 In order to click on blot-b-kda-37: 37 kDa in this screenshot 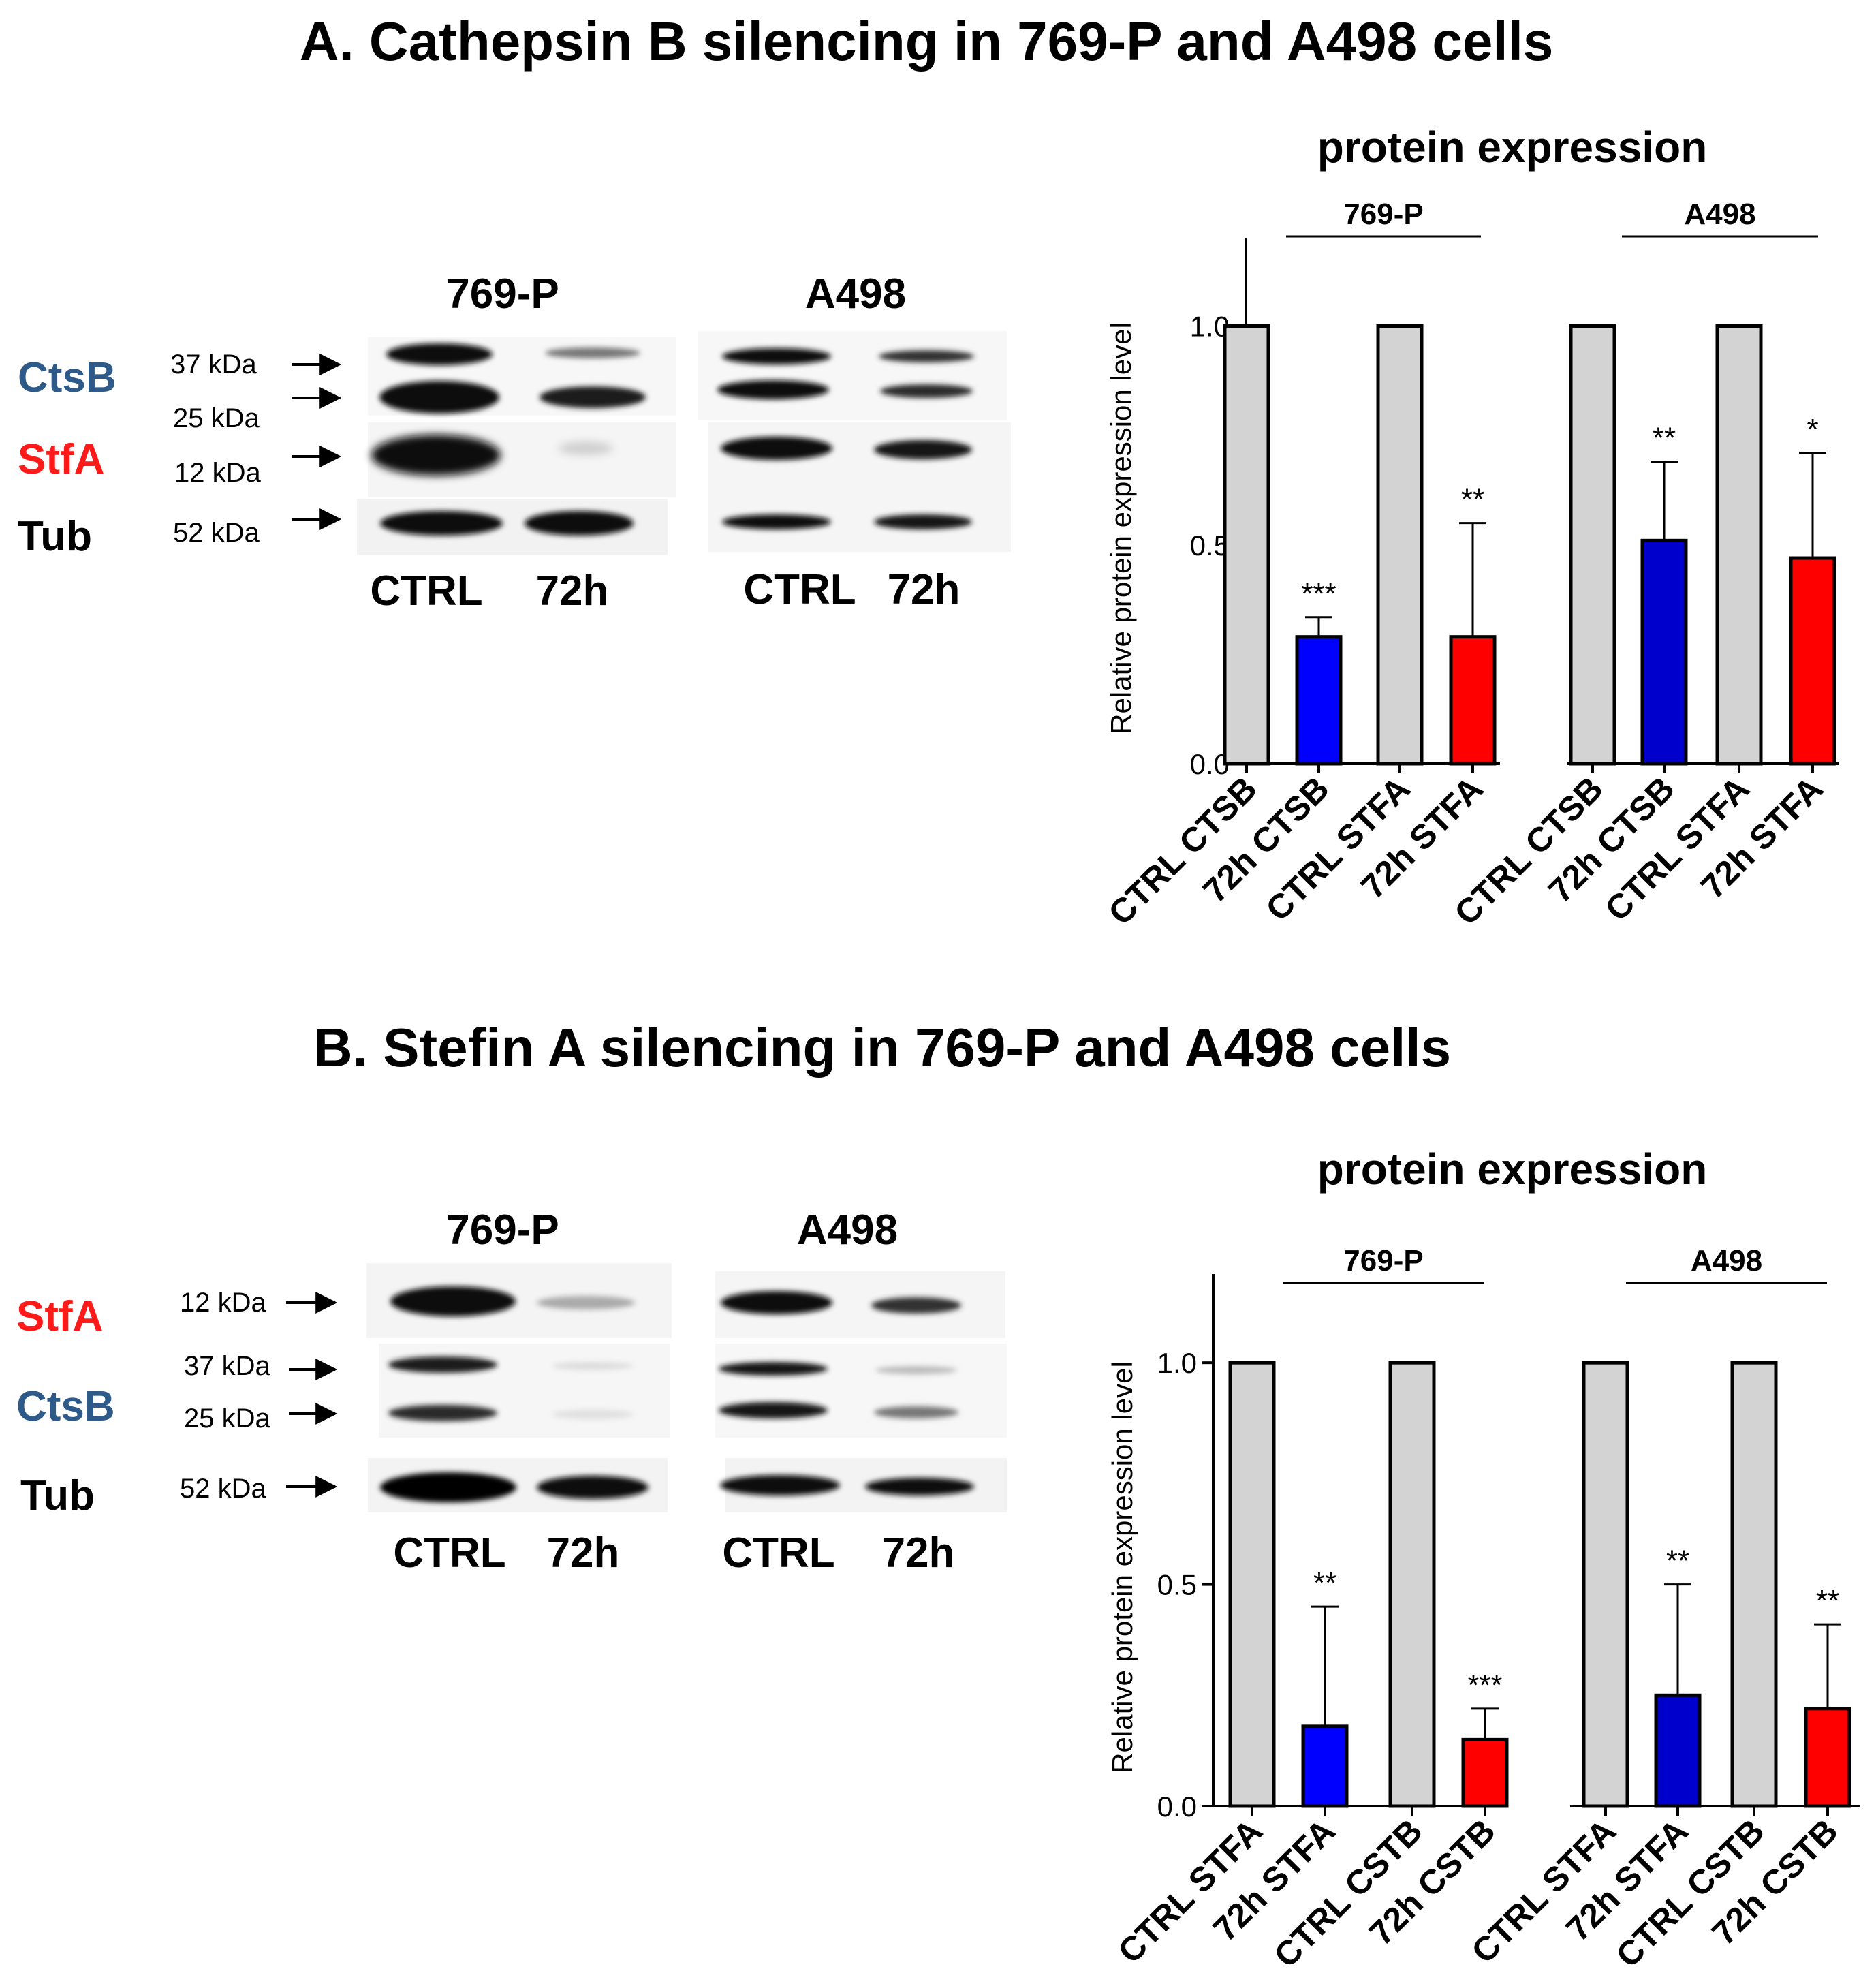, I will do `click(227, 1366)`.